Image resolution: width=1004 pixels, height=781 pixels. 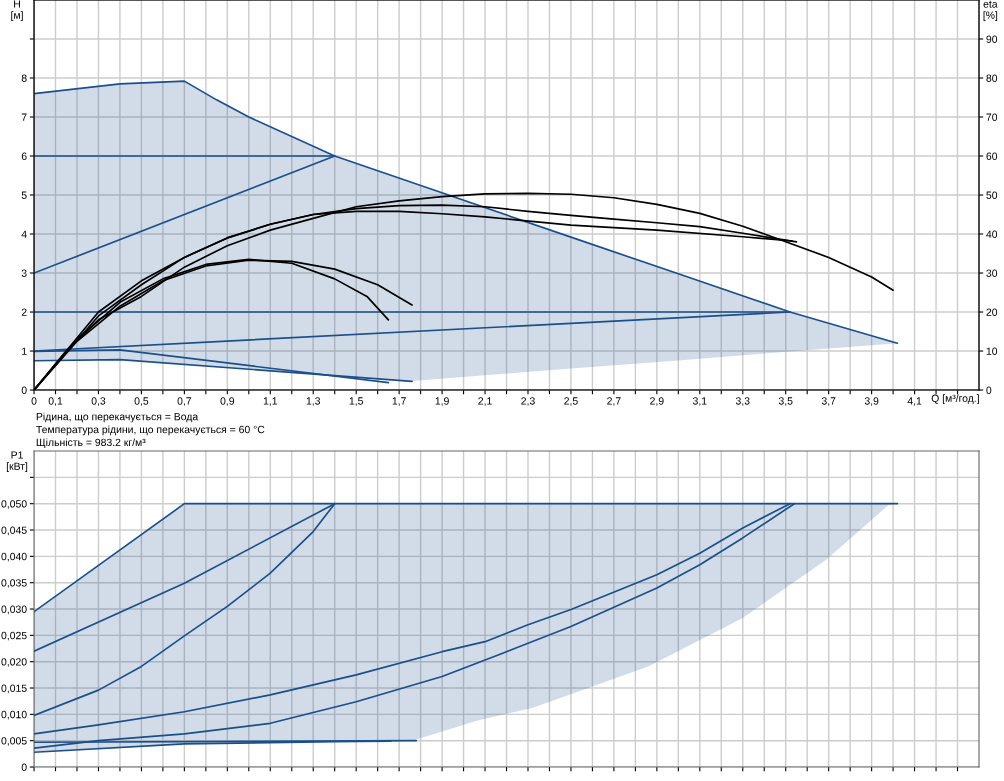 What do you see at coordinates (227, 401) in the screenshot?
I see `x-tick-label: 0,9` at bounding box center [227, 401].